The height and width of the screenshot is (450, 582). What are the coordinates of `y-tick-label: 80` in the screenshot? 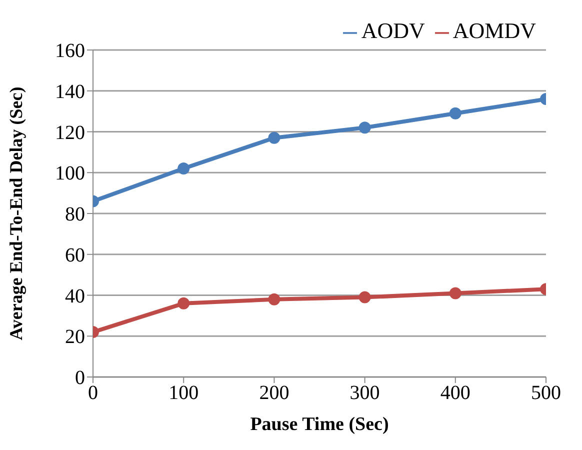 It's located at (75, 215).